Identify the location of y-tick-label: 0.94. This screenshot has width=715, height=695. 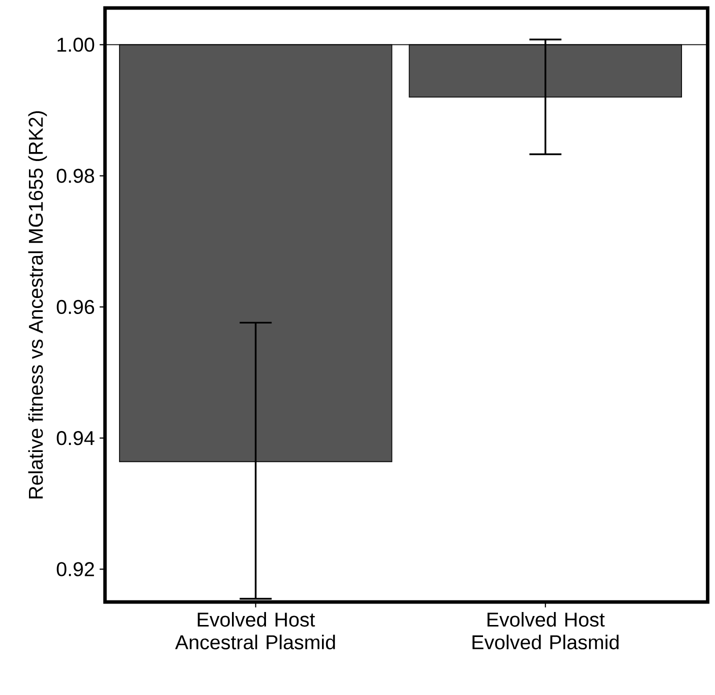
(75, 438).